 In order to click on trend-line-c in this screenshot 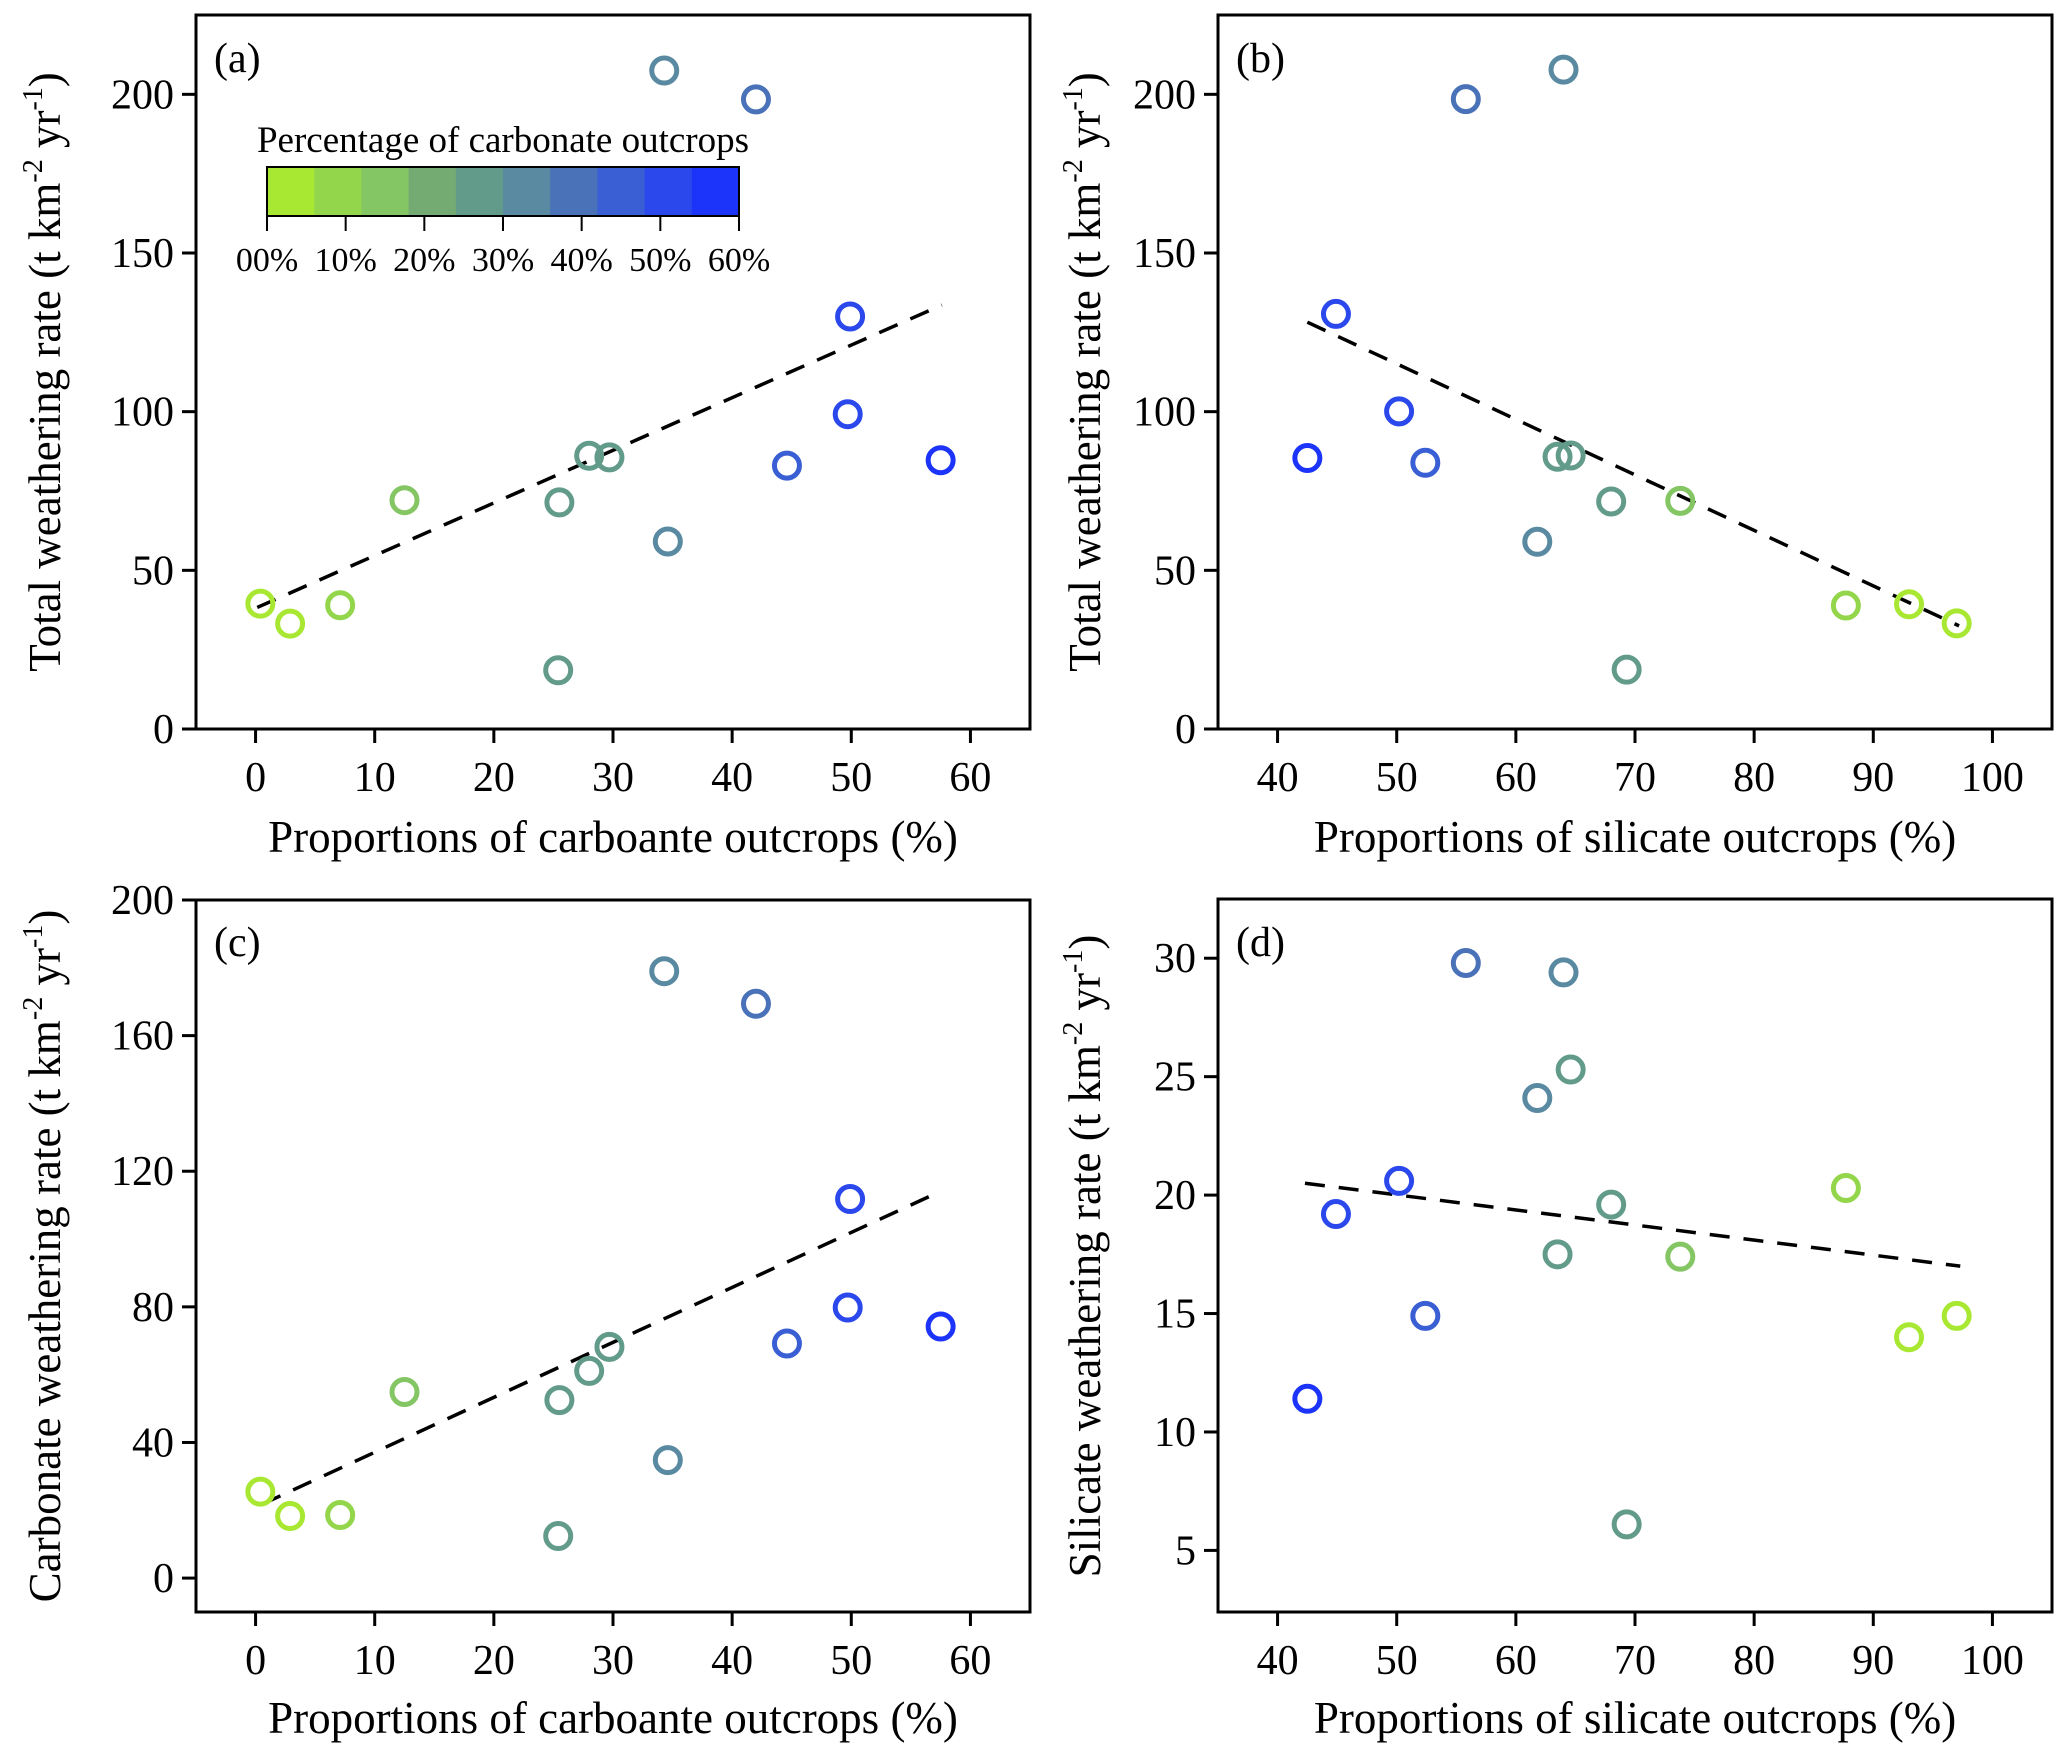, I will do `click(601, 1347)`.